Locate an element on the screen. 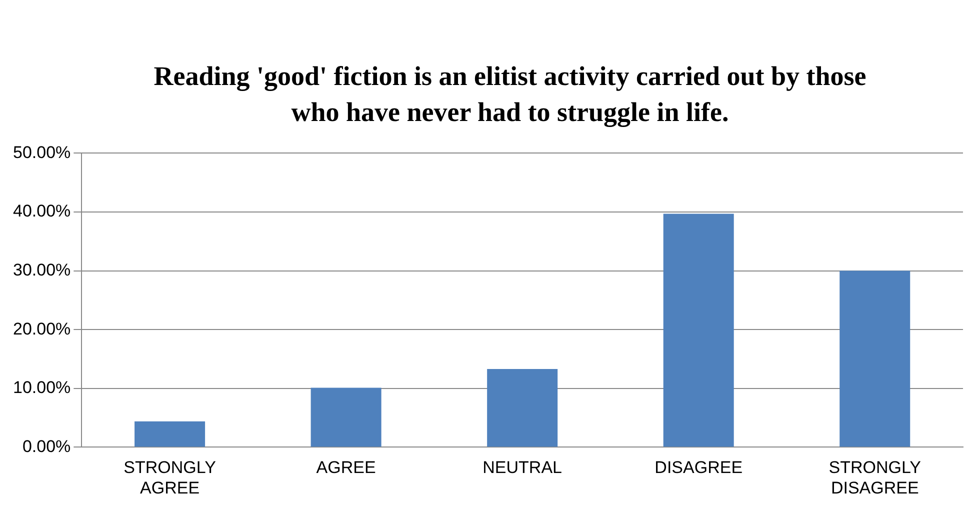 This screenshot has height=506, width=973. x-tick-label: STRONGLY AGREE is located at coordinates (170, 478).